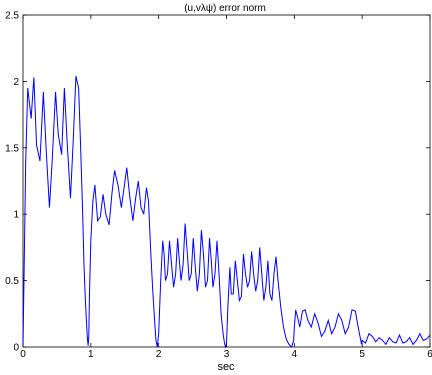  I want to click on y-tick-label: 2.5, so click(12, 16).